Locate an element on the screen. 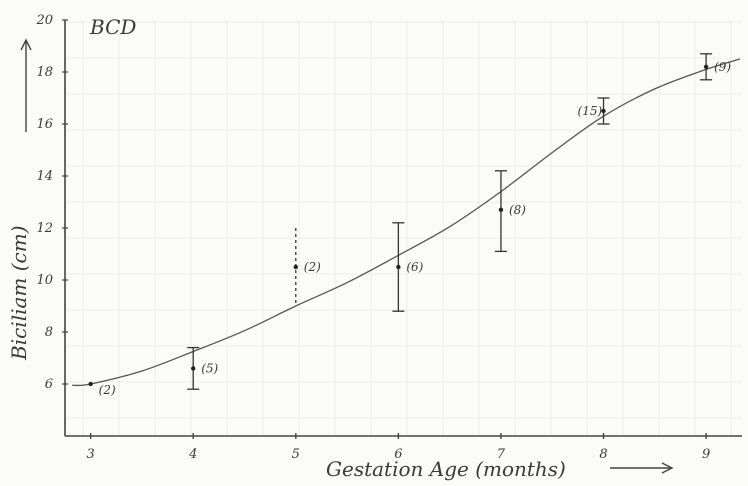 The width and height of the screenshot is (748, 486). y-tick-label: 20 is located at coordinates (44, 20).